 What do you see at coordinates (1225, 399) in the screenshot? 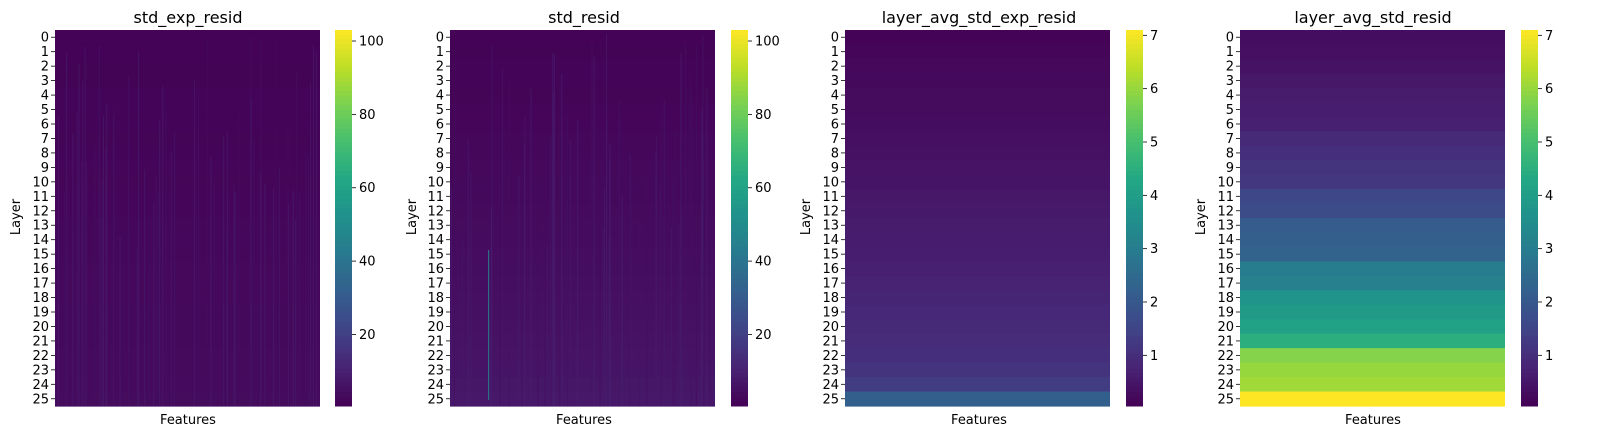
I see `y-tick-label: 25` at bounding box center [1225, 399].